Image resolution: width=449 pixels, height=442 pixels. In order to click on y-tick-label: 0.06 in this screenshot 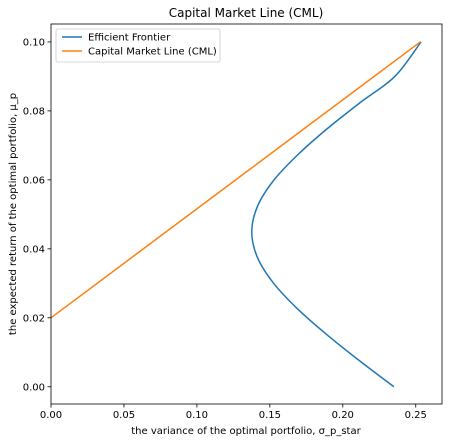, I will do `click(34, 180)`.